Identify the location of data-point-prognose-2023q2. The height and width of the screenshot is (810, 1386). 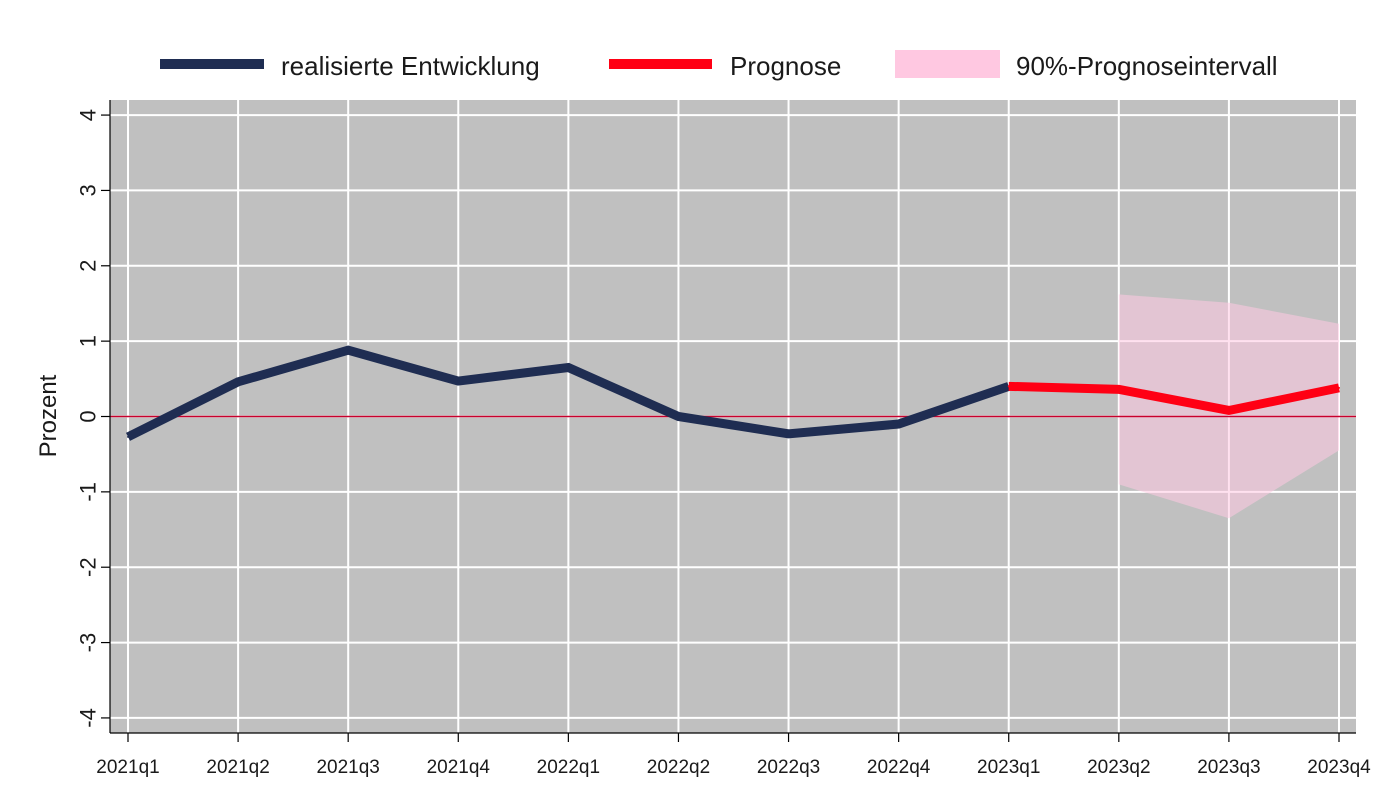
(1118, 389).